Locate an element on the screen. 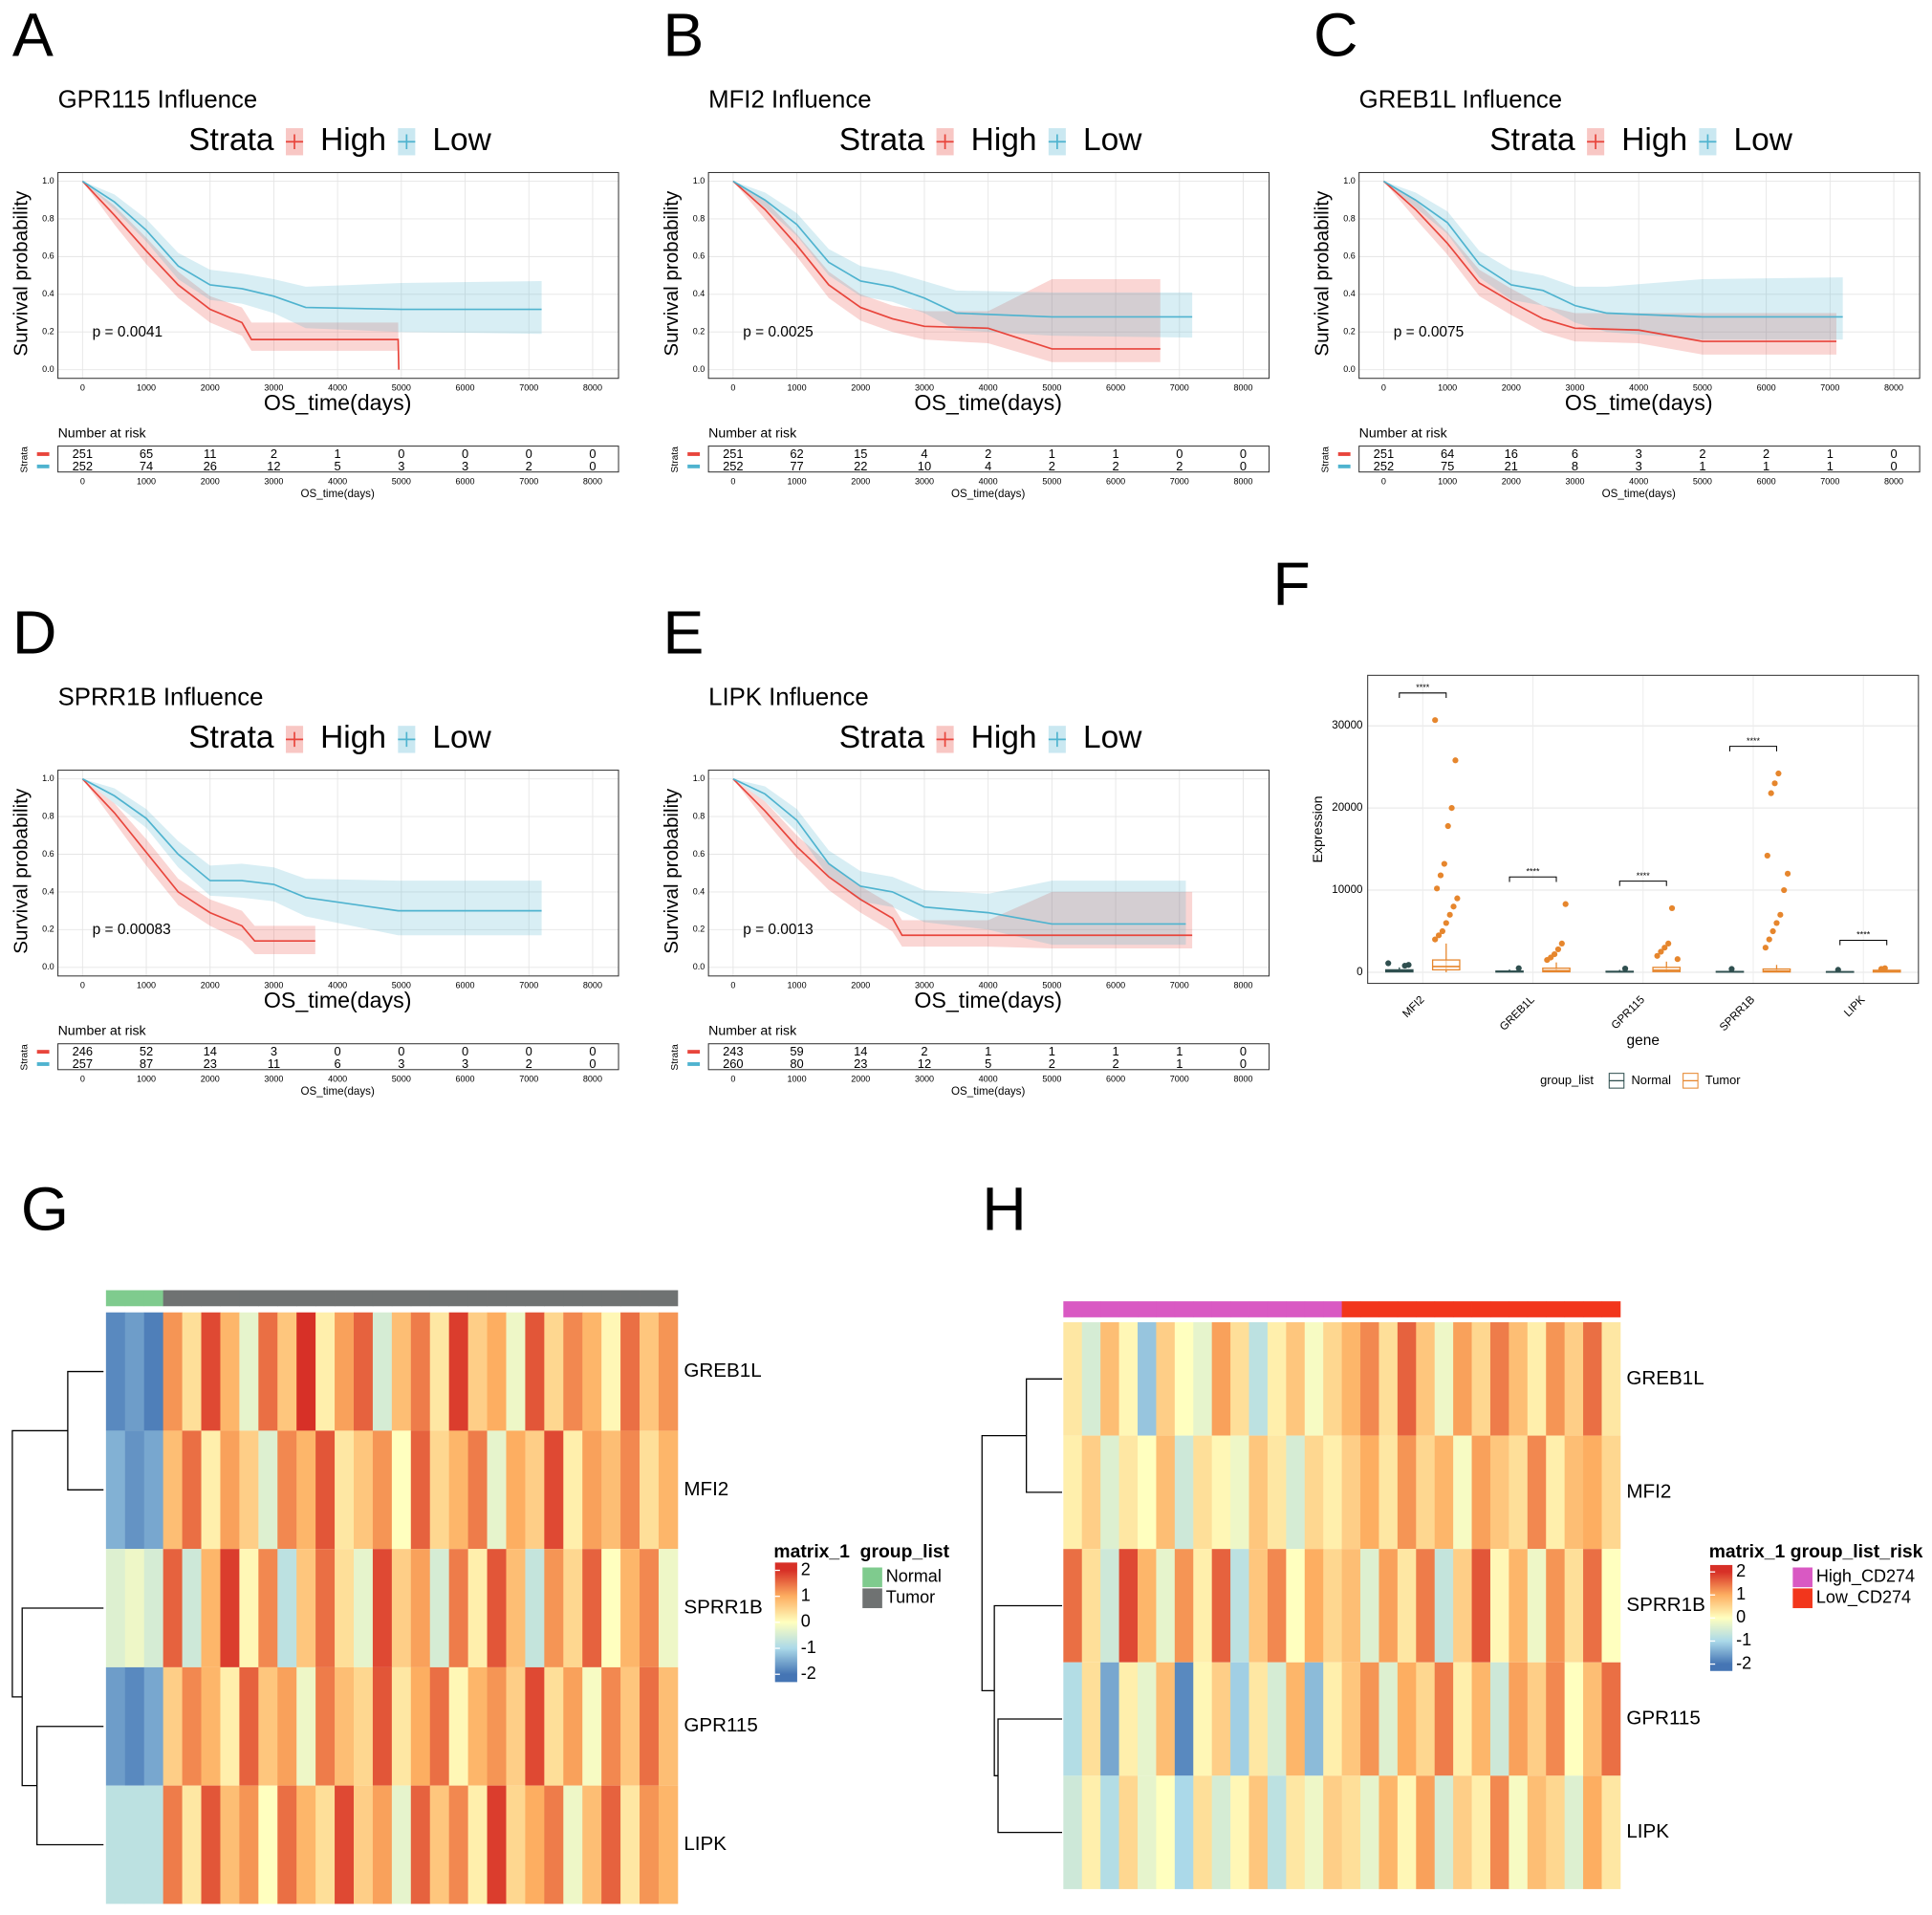 The width and height of the screenshot is (1932, 1915). x-tick-label: 0 is located at coordinates (733, 387).